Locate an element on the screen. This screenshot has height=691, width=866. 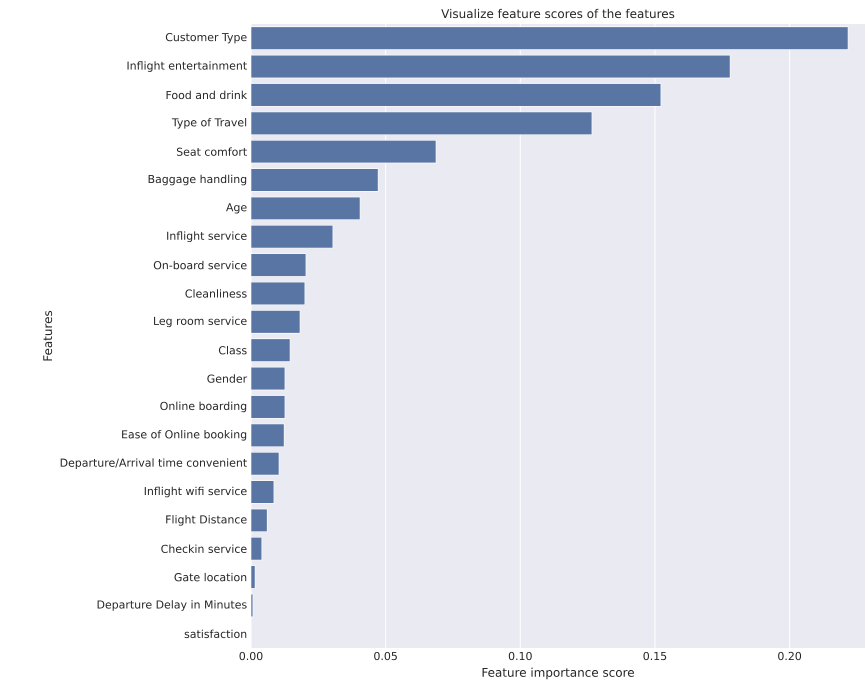
y-tick-label: Departure/Arrival time convenient is located at coordinates (153, 463).